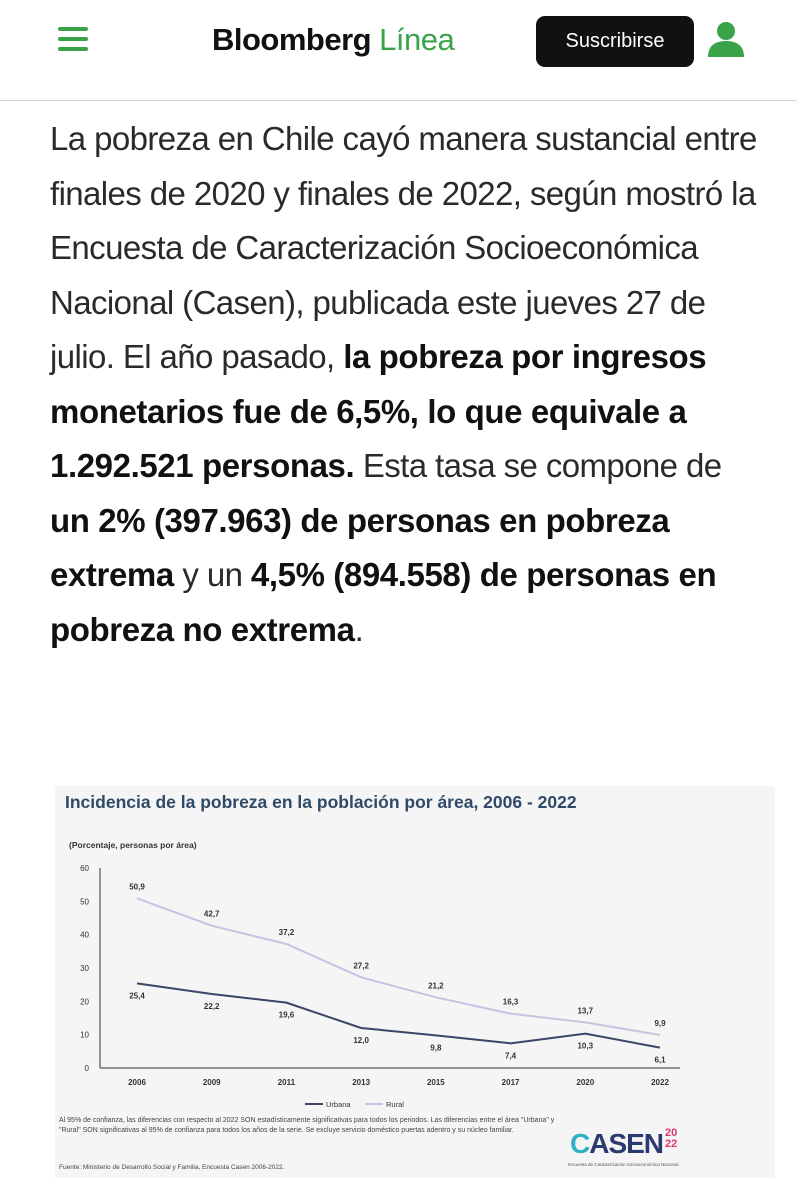 Image resolution: width=797 pixels, height=1200 pixels. I want to click on y-tick-label: 50, so click(84, 901).